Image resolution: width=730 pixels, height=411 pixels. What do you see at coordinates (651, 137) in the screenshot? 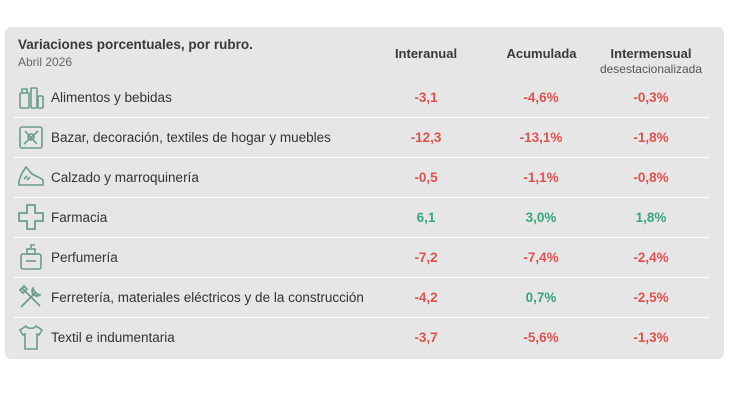
I see `value-cell: -1,8%` at bounding box center [651, 137].